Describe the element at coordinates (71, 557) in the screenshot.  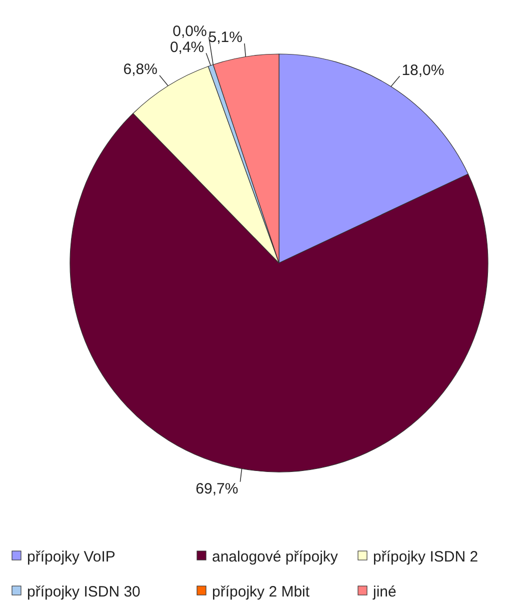
I see `legend-label: přípojky VoIP` at that location.